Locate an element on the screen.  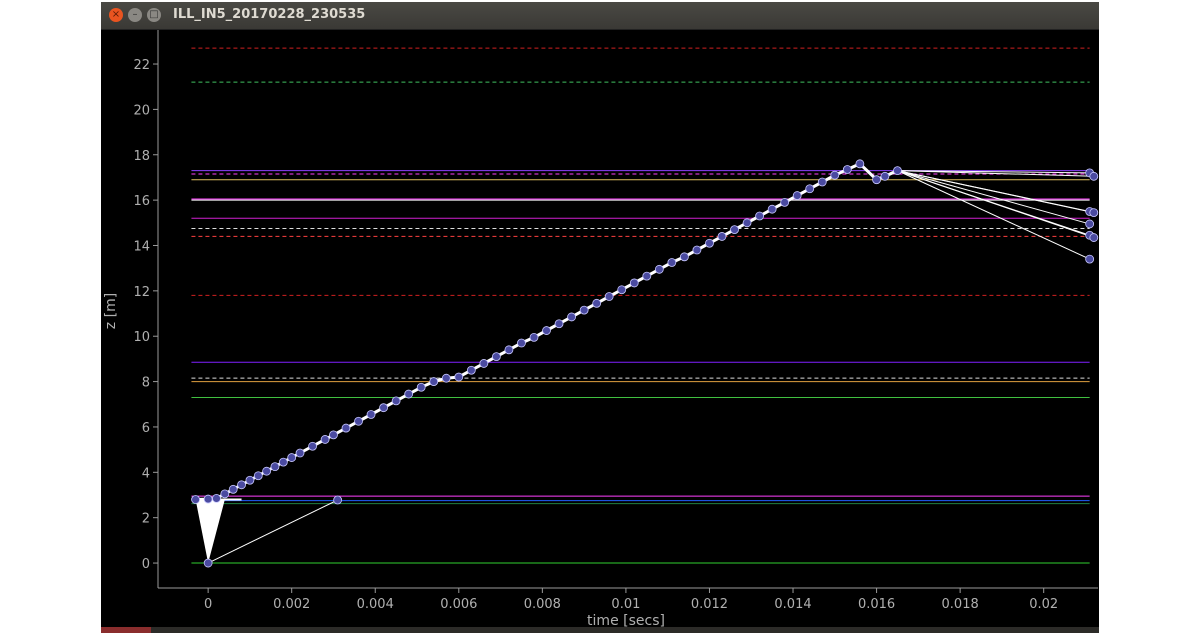
taskbar is located at coordinates (600, 630).